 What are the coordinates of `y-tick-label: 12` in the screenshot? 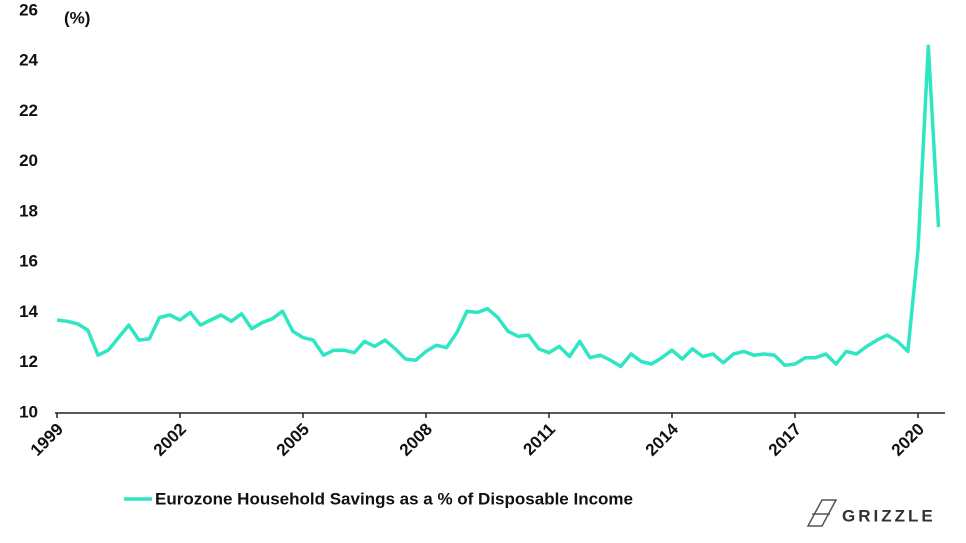 It's located at (28, 361).